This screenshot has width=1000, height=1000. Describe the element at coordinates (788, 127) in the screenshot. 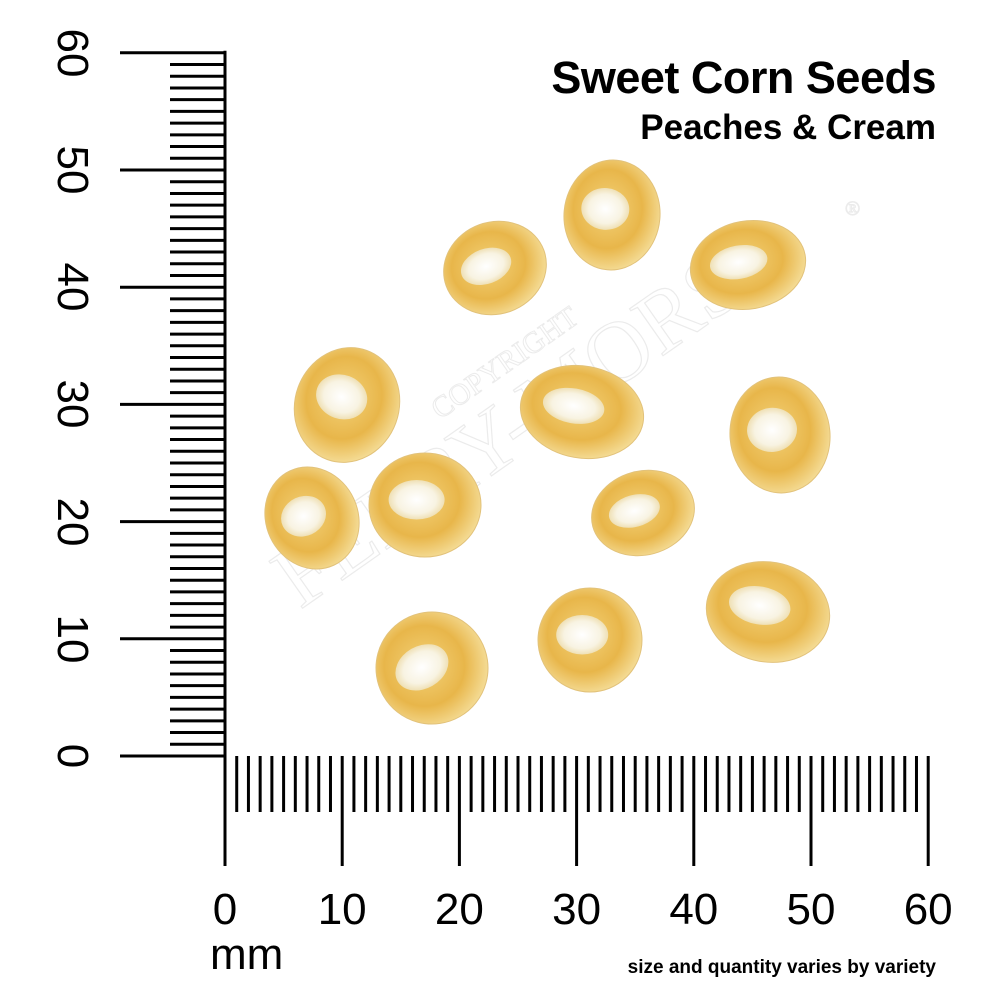

I see `variety-subtitle: Peaches & Cream` at that location.